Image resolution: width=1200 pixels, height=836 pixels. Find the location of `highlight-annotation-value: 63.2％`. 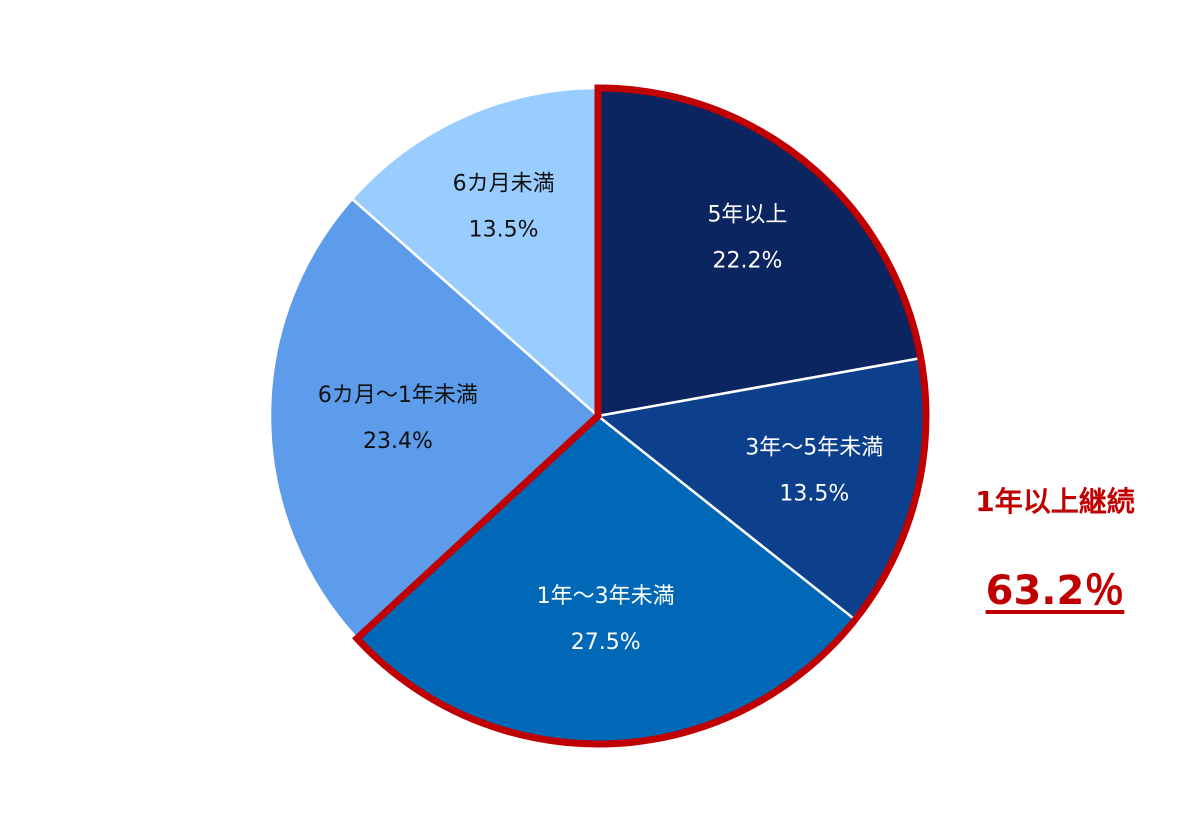

highlight-annotation-value: 63.2％ is located at coordinates (1055, 591).